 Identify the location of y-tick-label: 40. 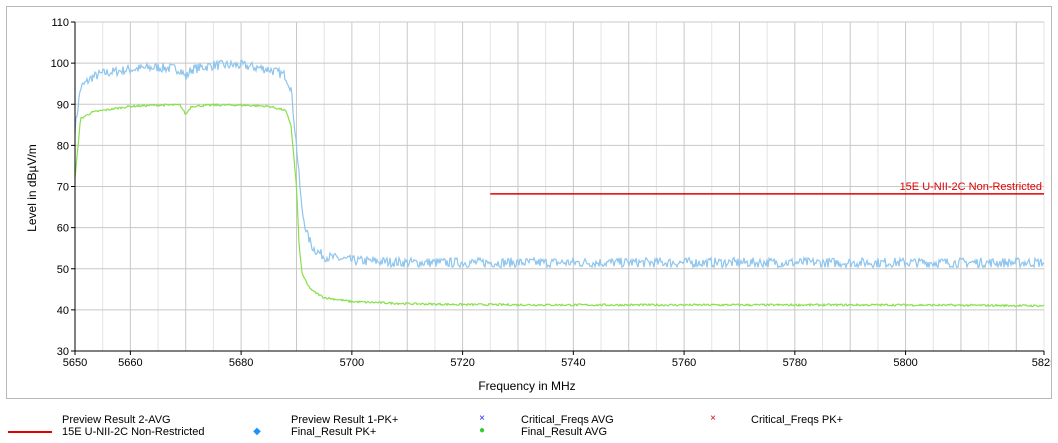
(63, 311).